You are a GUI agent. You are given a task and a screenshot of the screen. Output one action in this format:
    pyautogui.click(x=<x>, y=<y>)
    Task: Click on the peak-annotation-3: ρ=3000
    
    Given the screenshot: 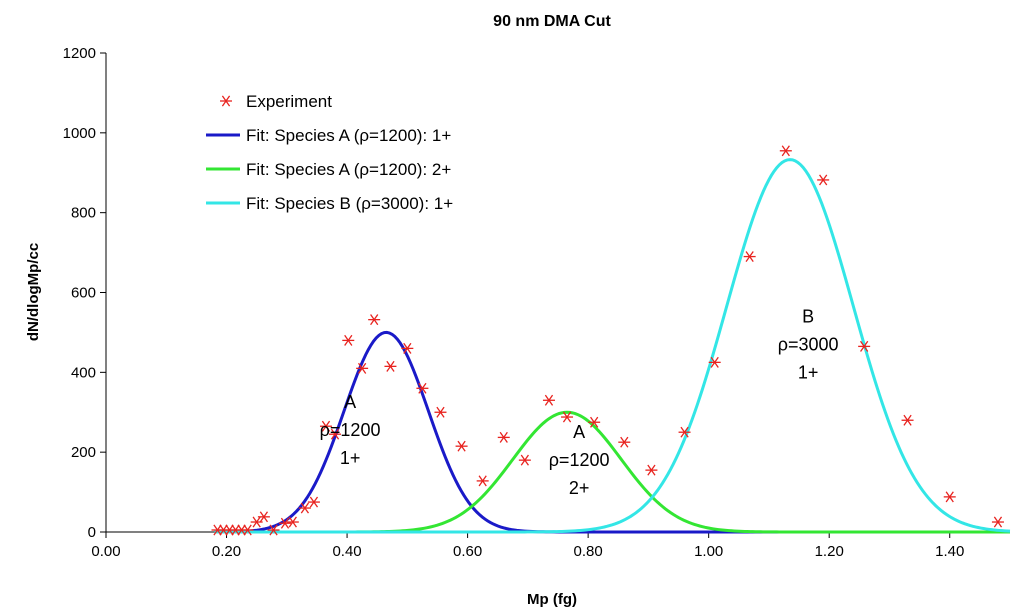 What is the action you would take?
    pyautogui.click(x=808, y=344)
    